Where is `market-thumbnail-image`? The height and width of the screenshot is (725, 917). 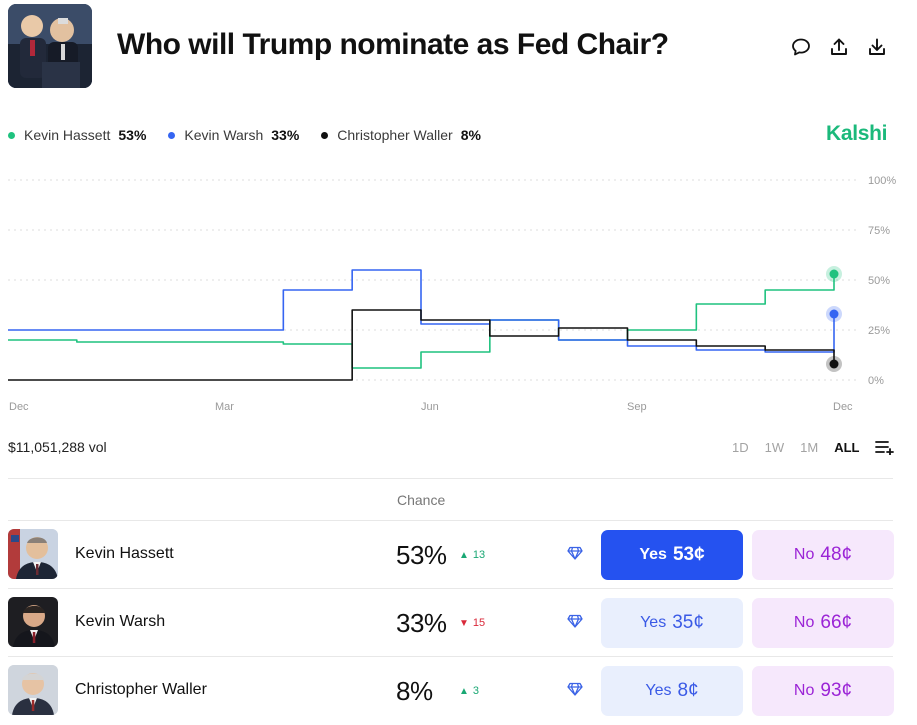
market-thumbnail-image is located at coordinates (50, 46).